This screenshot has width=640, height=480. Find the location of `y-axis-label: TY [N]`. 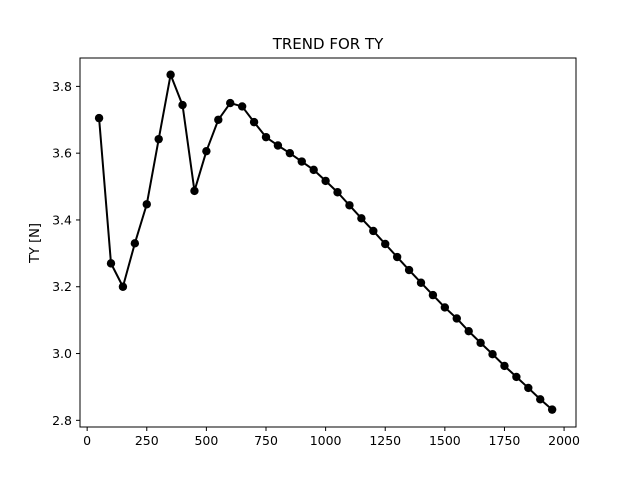

y-axis-label: TY [N] is located at coordinates (35, 243).